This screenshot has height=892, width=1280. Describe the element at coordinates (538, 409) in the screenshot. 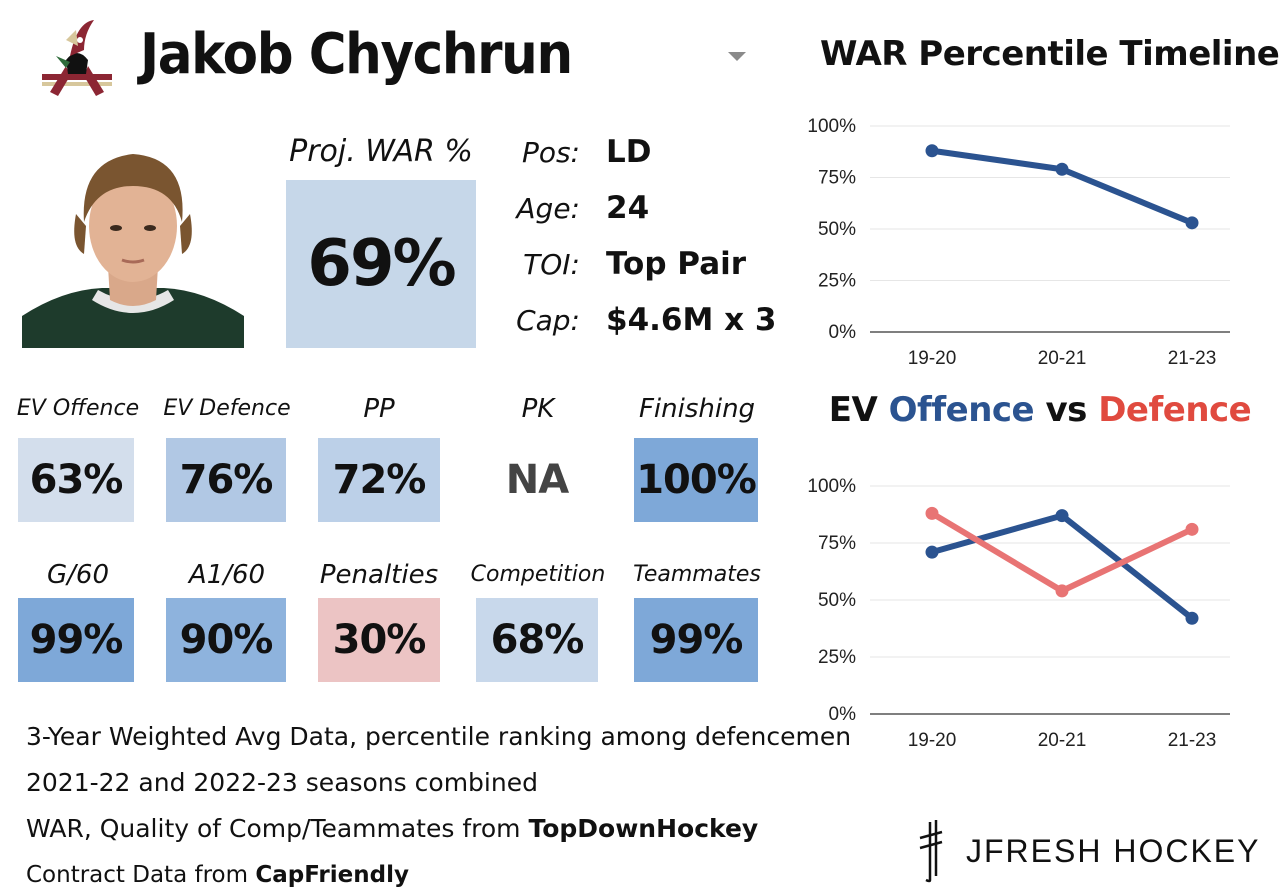

I see `pk-label: PK` at that location.